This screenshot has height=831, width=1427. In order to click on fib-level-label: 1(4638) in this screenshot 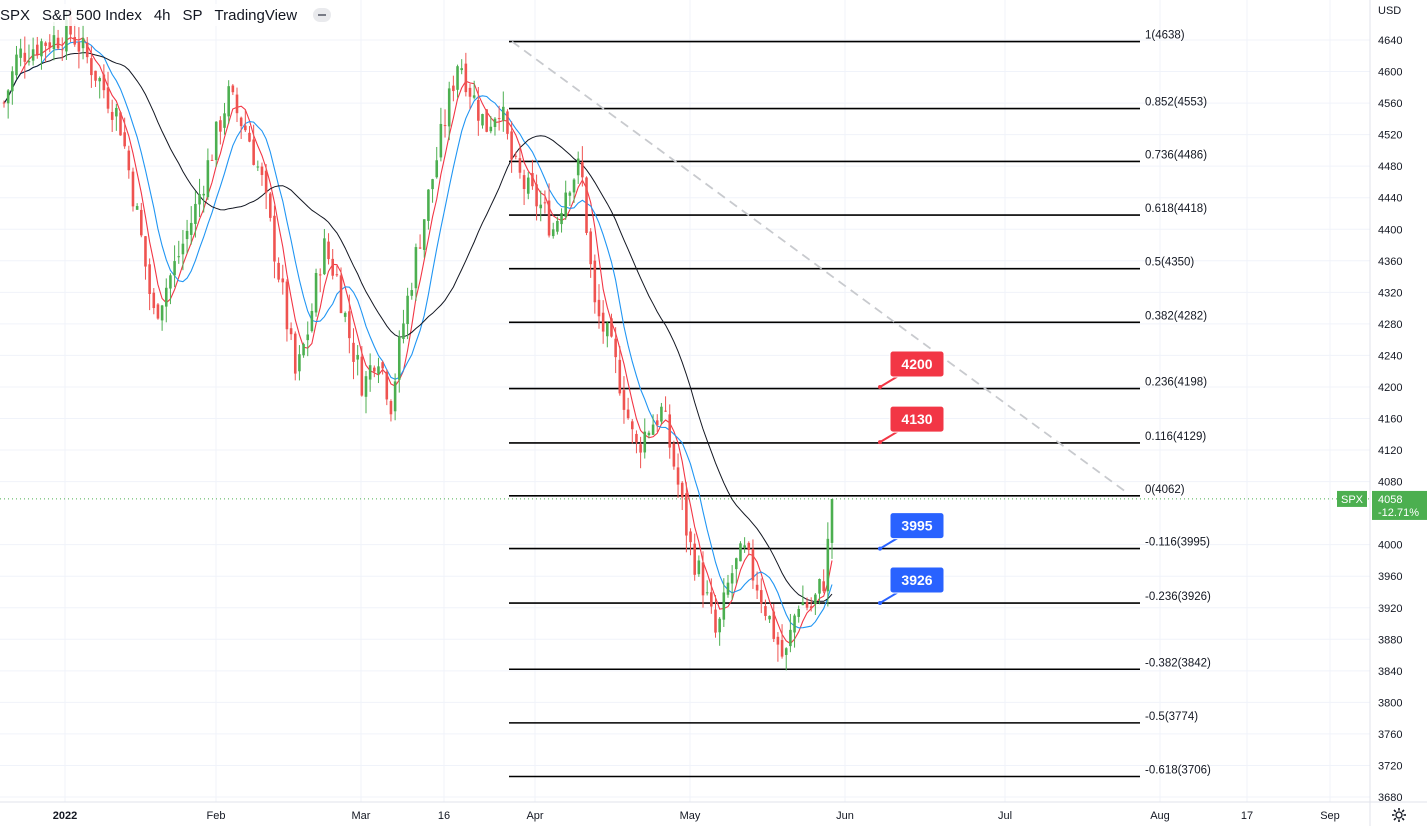, I will do `click(1165, 36)`.